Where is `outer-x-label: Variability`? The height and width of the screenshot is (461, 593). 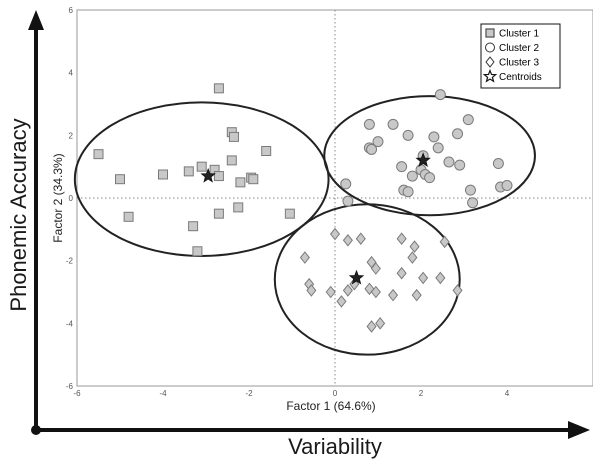
outer-x-label: Variability is located at coordinates (335, 446).